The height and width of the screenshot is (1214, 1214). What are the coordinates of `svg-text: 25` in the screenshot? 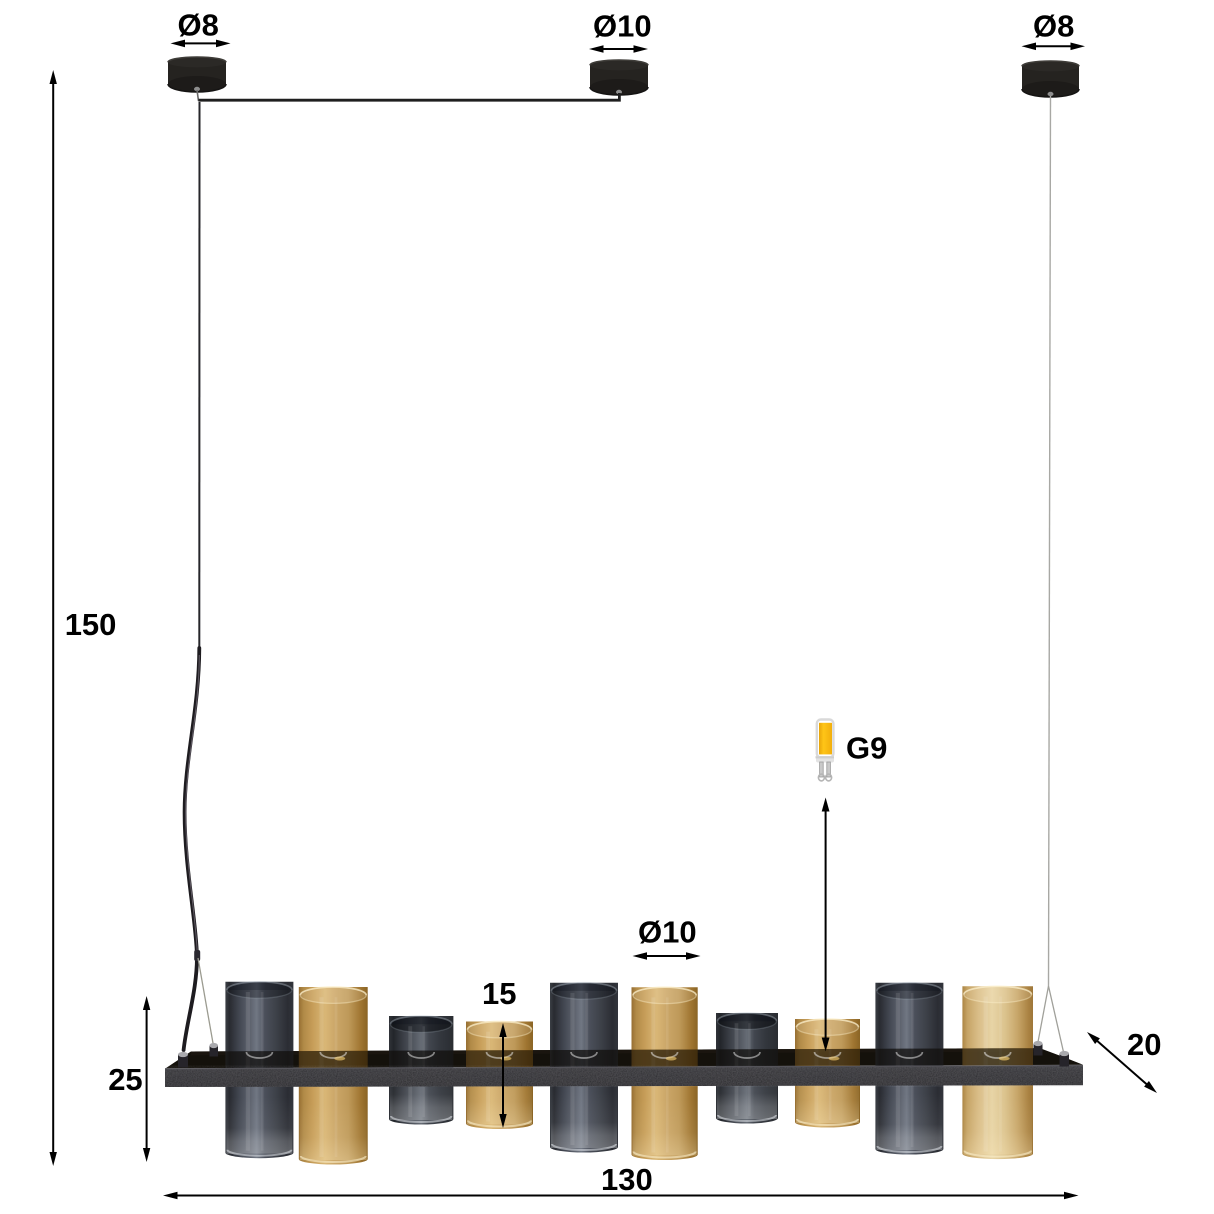 It's located at (125, 1079).